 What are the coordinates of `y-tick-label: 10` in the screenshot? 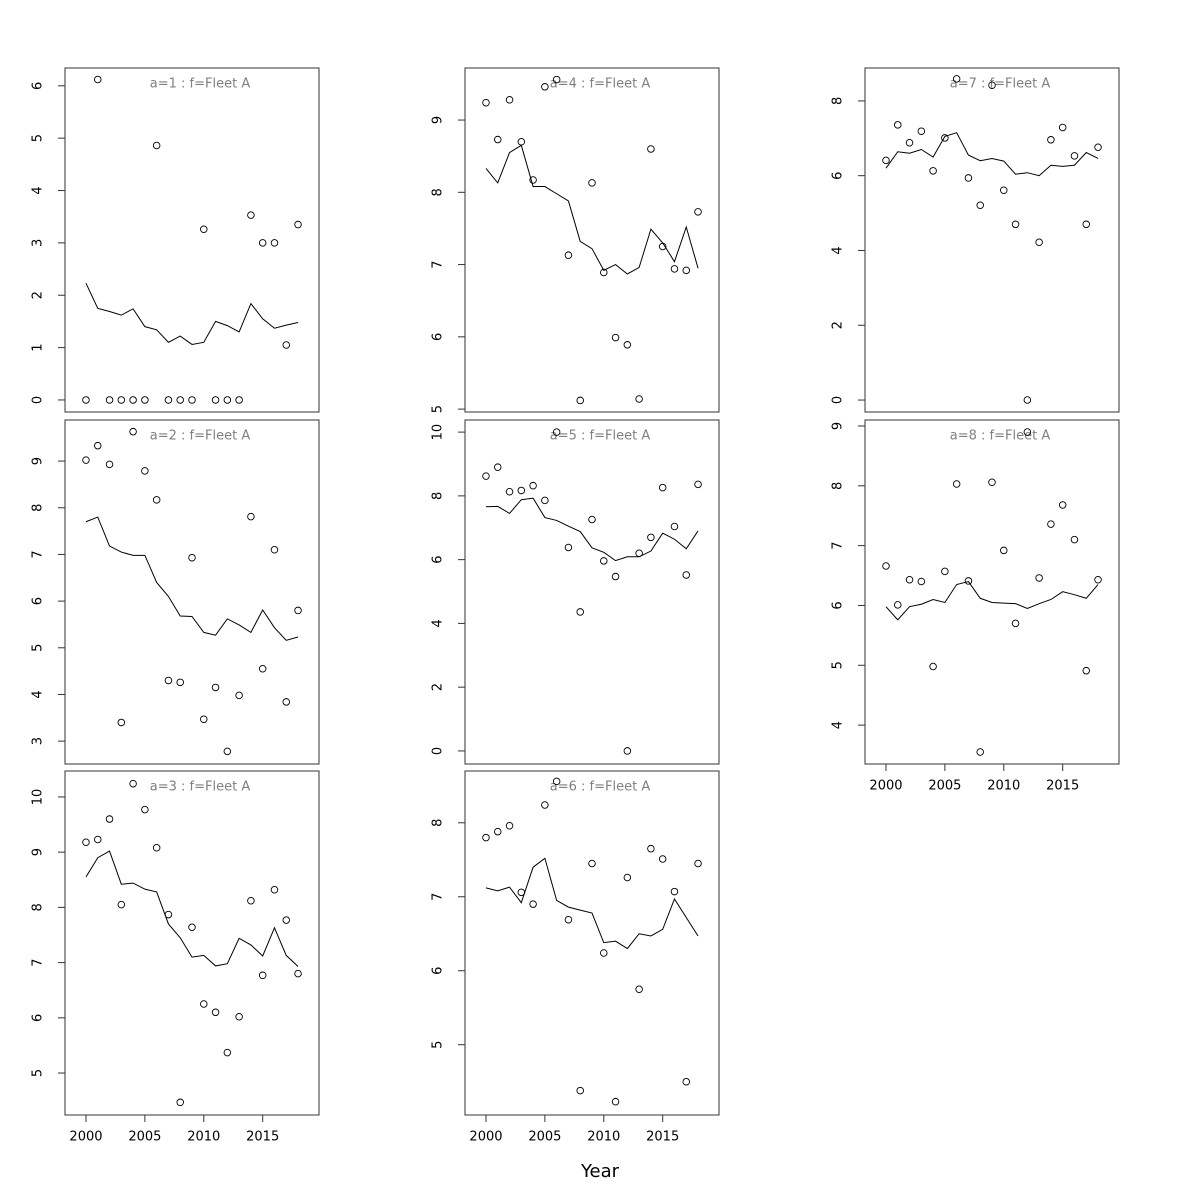 It's located at (438, 432).